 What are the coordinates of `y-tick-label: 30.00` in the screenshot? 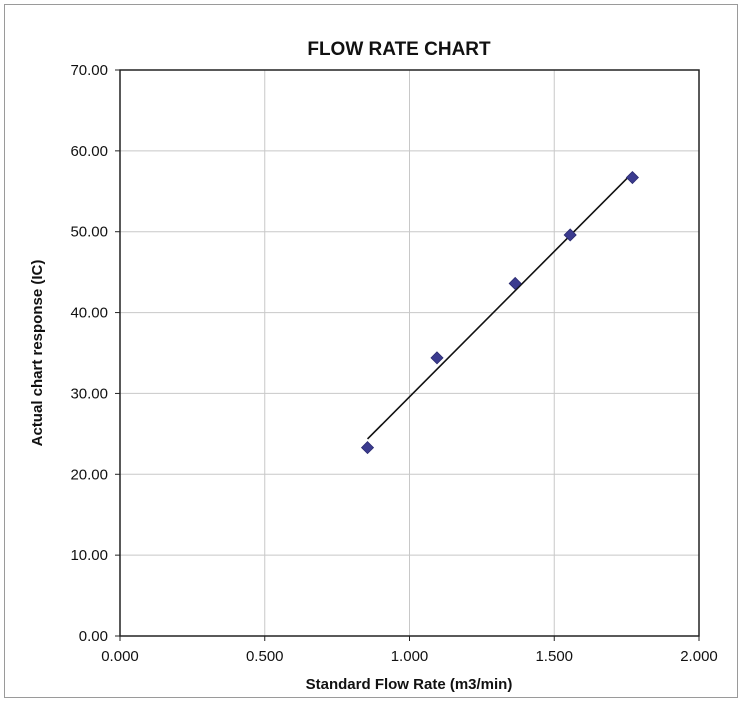 It's located at (89, 393).